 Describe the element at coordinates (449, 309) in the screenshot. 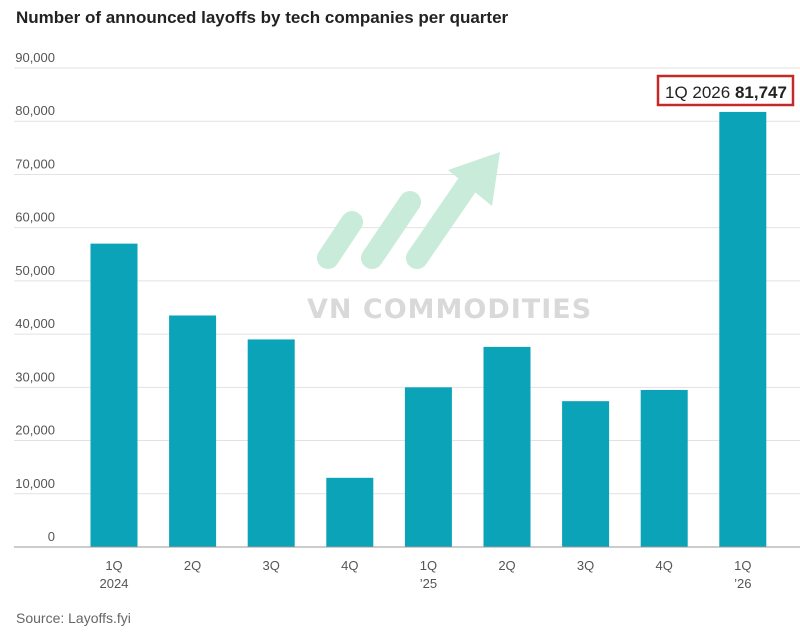

I see `watermark-text: VN COMMODITIES` at that location.